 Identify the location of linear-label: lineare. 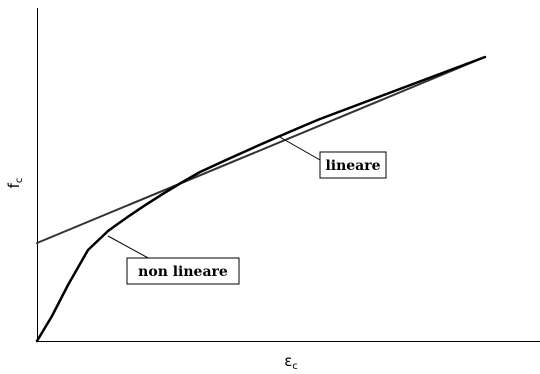
(352, 166).